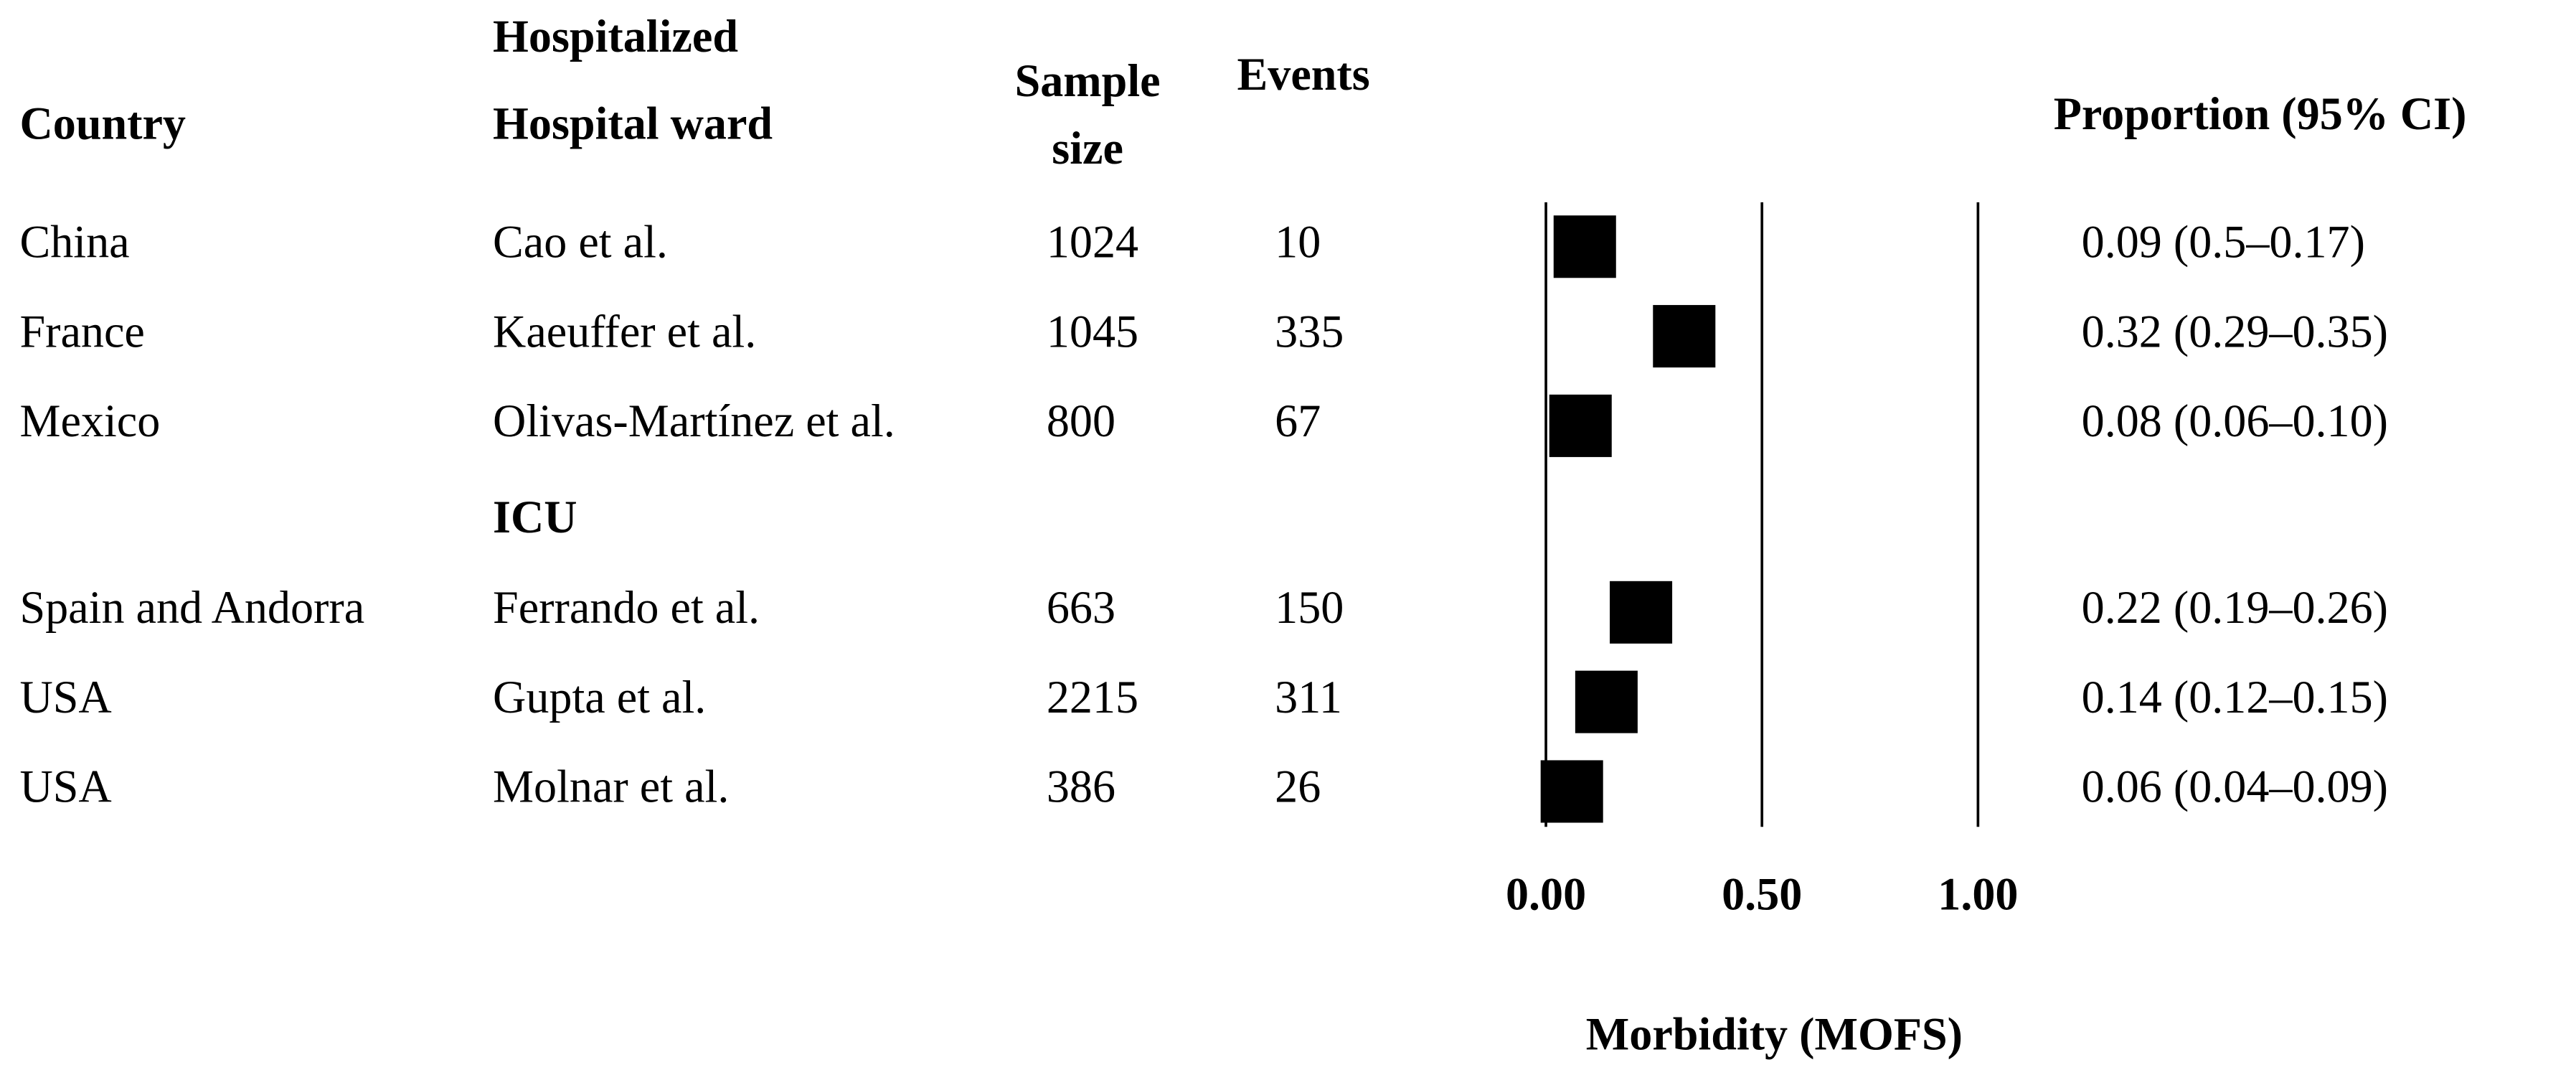 Image resolution: width=2576 pixels, height=1085 pixels. I want to click on country: China, so click(74, 241).